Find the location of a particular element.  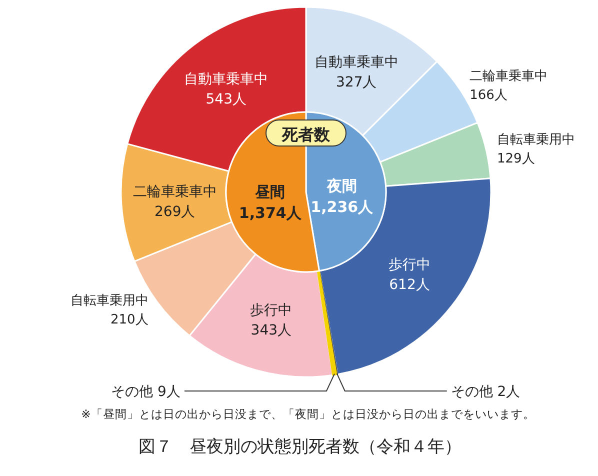

text: ※「昼間」とは日の出から日没まで、「夜間」とは日没から日の出までをいいます。 is located at coordinates (308, 414).